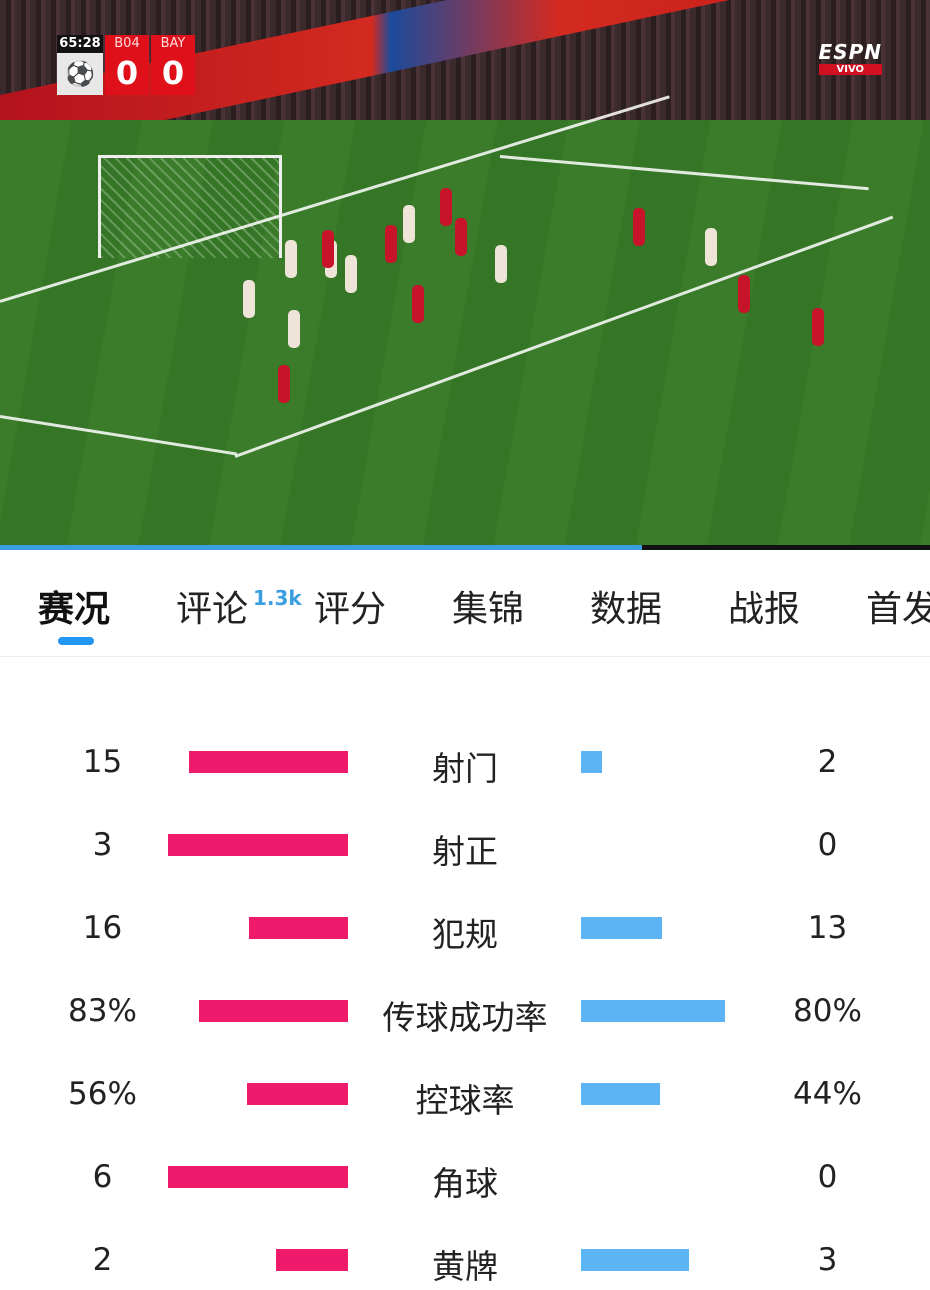 This screenshot has height=1290, width=930. Describe the element at coordinates (465, 934) in the screenshot. I see `stat-label: 犯规` at that location.